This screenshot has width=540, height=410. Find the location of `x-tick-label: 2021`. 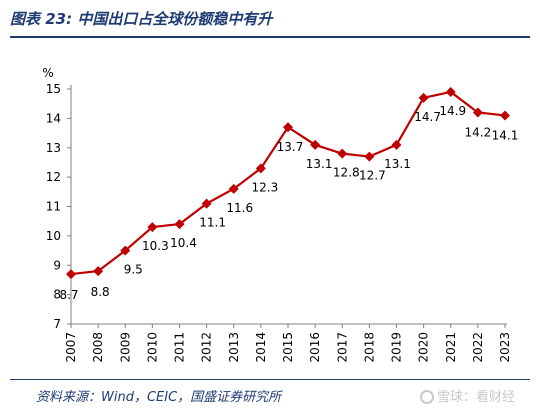

x-tick-label: 2021 is located at coordinates (451, 347).